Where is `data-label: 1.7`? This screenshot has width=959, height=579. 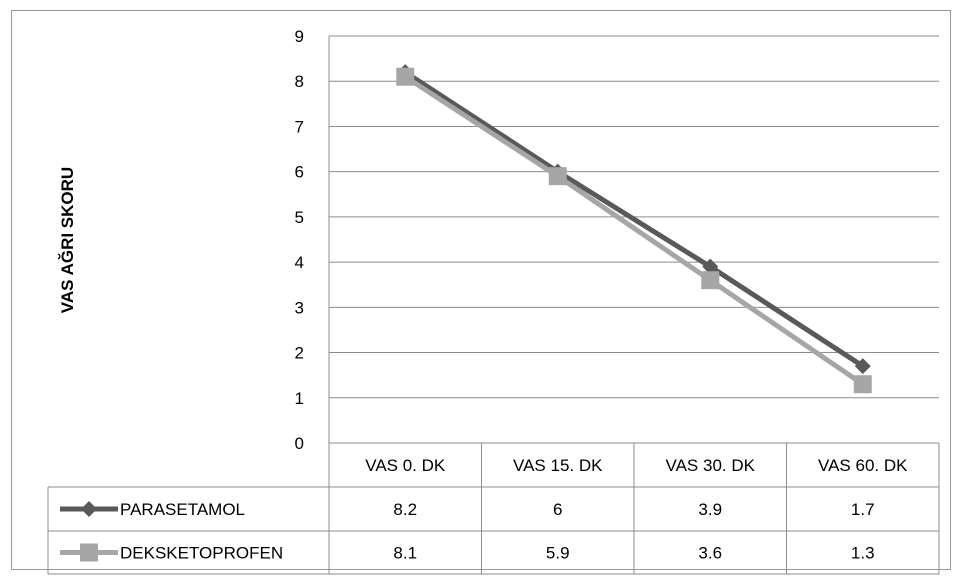
data-label: 1.7 is located at coordinates (863, 509).